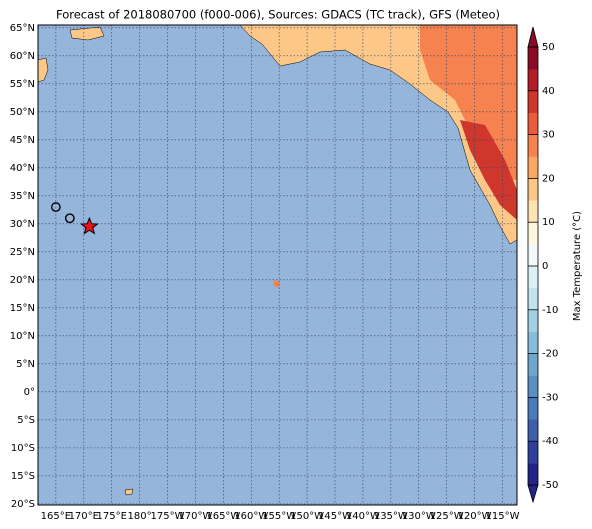 Image resolution: width=592 pixels, height=529 pixels. What do you see at coordinates (335, 516) in the screenshot?
I see `lon-tick-label: 145°W` at bounding box center [335, 516].